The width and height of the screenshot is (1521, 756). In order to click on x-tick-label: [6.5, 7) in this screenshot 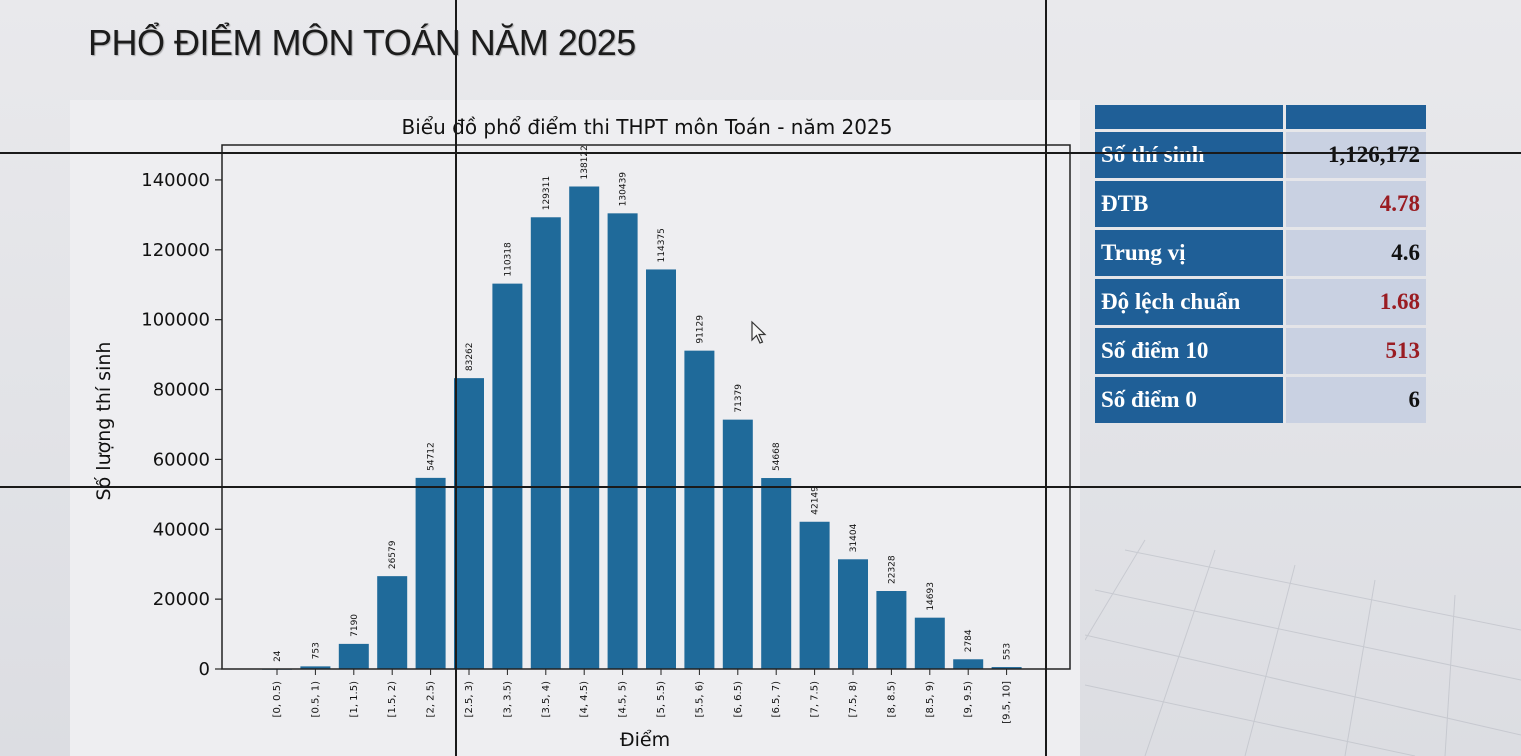, I will do `click(776, 699)`.